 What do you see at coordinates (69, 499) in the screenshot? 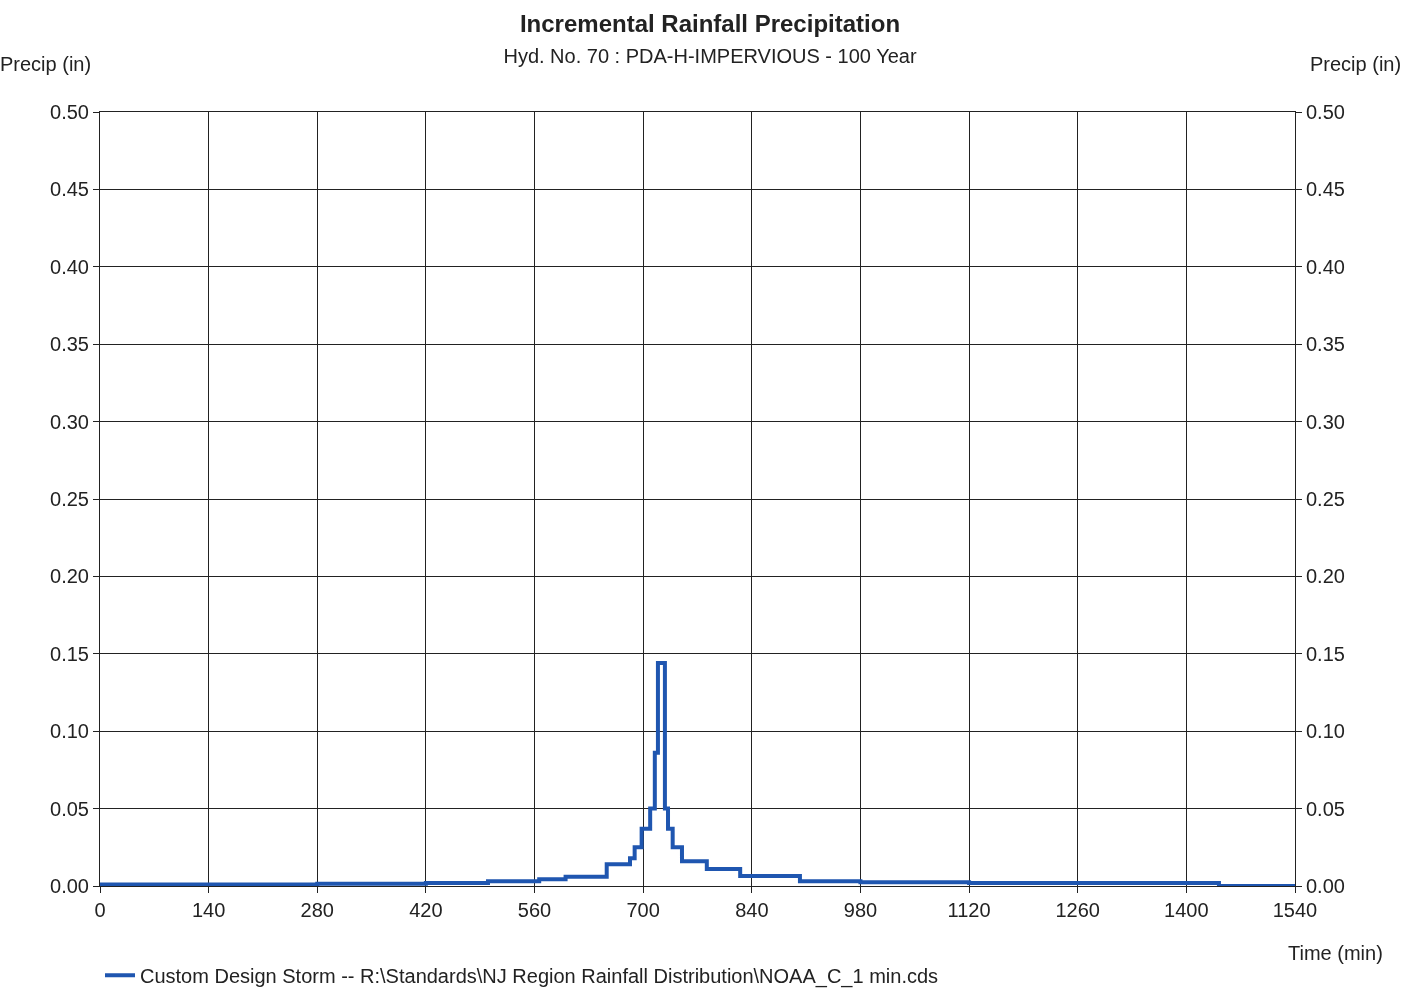
I see `y-tick-label: 0.25` at bounding box center [69, 499].